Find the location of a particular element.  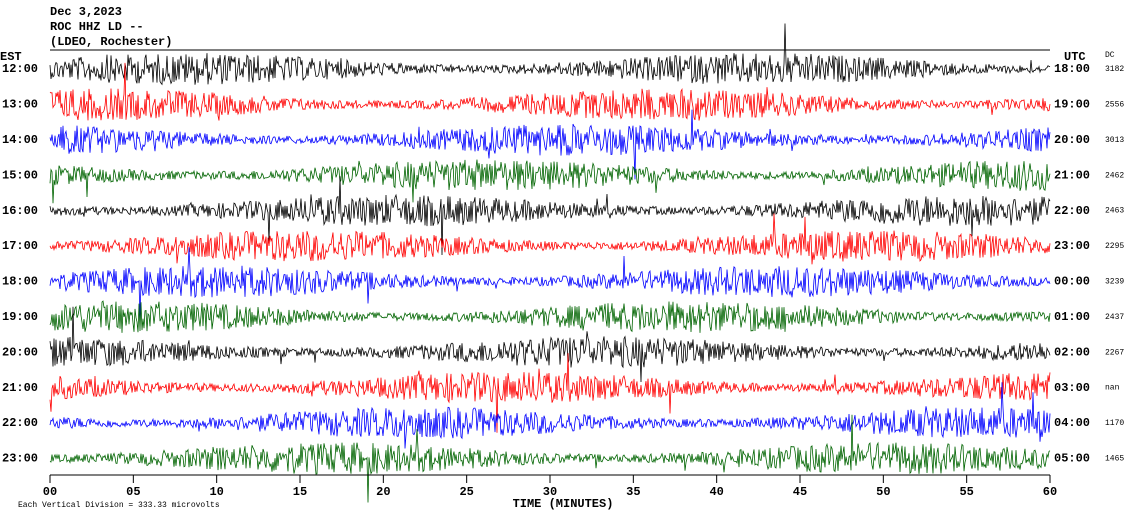

station: ROC HHZ LD -- is located at coordinates (97, 27).